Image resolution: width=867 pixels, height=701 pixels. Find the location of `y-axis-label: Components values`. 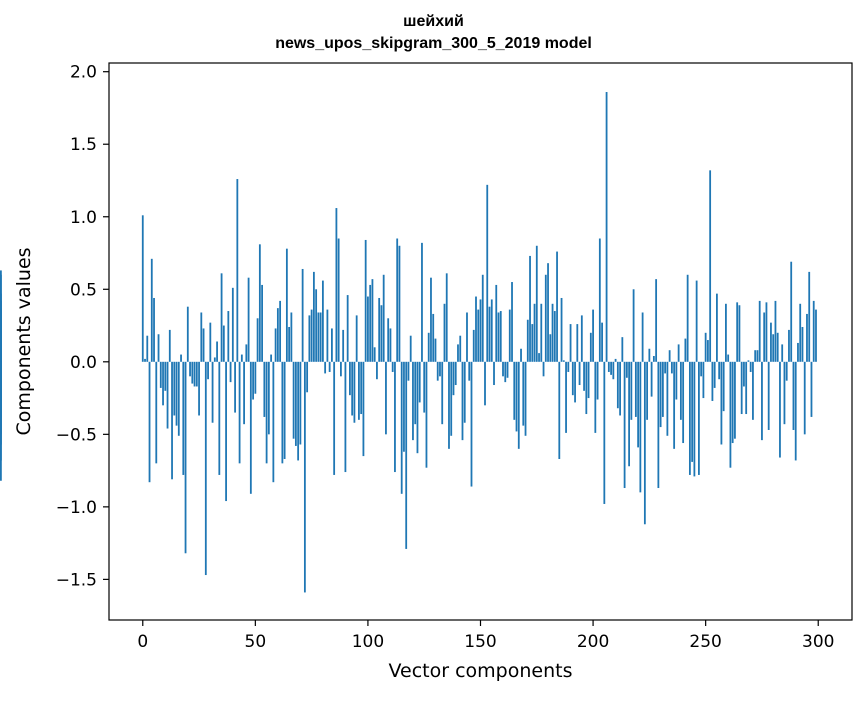

y-axis-label: Components values is located at coordinates (24, 341).